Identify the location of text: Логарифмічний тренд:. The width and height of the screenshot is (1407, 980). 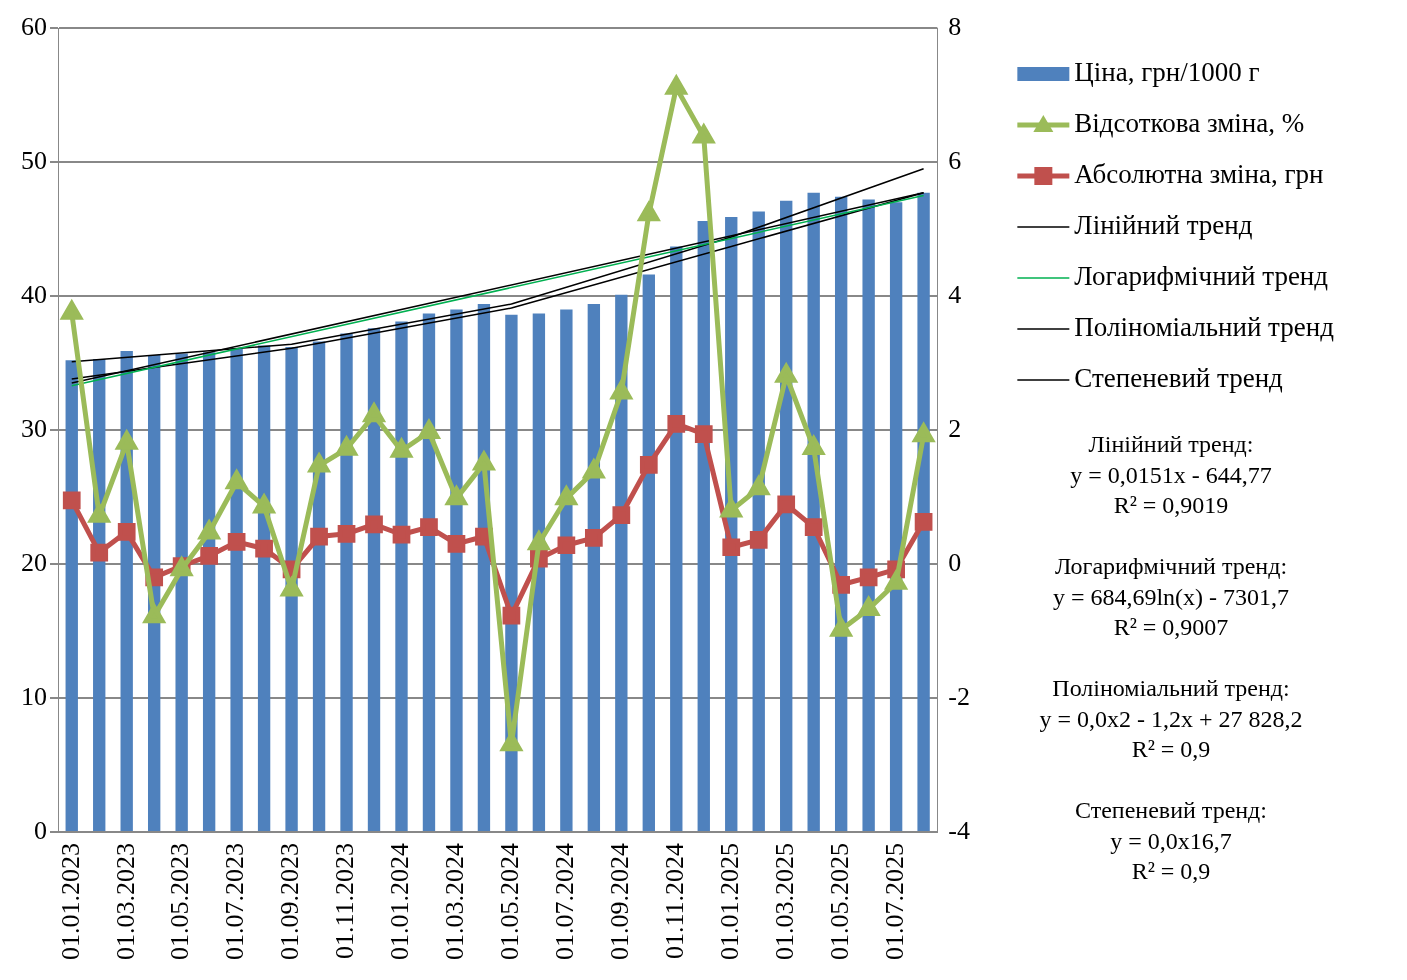
(1171, 566).